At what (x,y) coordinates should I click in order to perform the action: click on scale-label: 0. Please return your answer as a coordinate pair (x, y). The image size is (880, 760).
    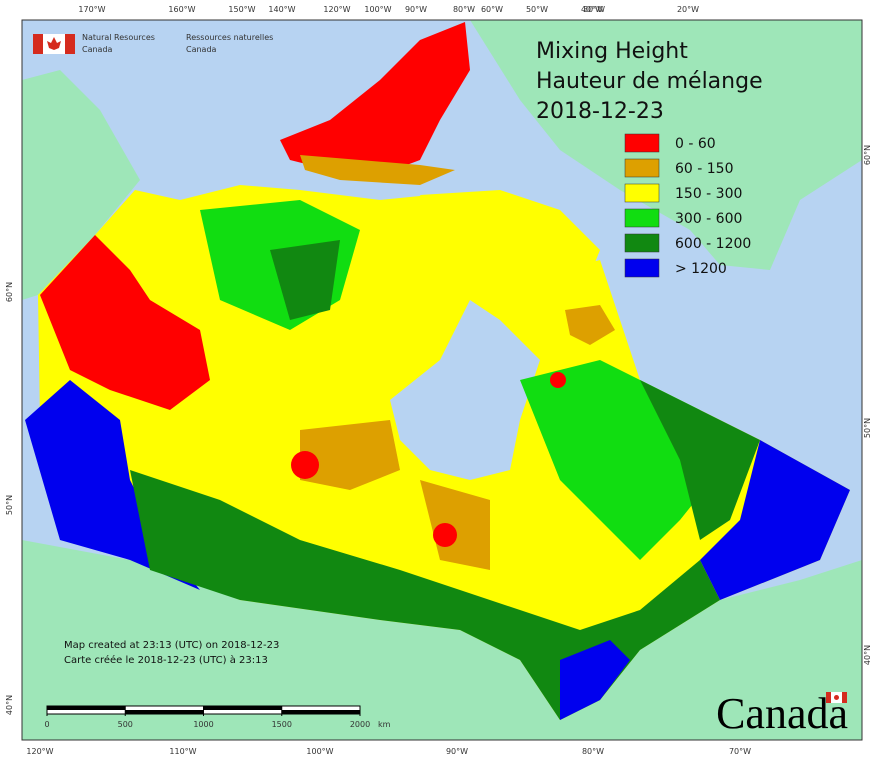
    Looking at the image, I should click on (46, 724).